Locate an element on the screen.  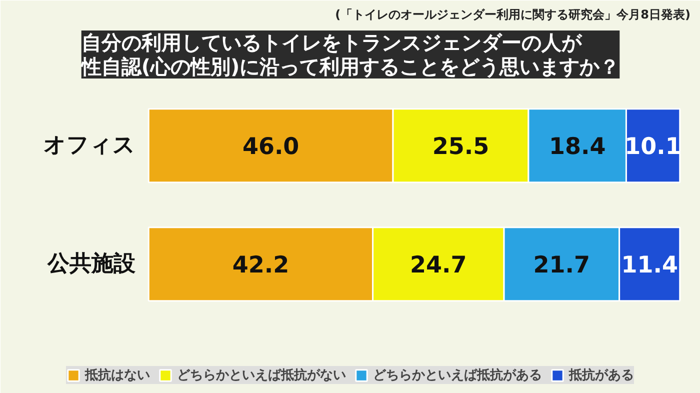
data-label: 24.7 is located at coordinates (438, 265).